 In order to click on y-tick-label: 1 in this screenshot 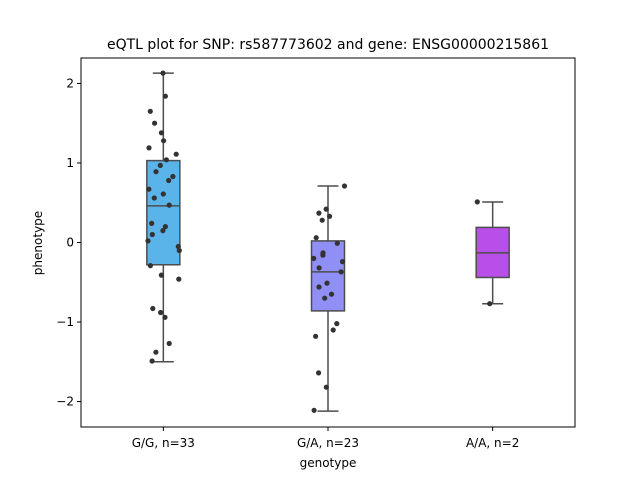, I will do `click(70, 163)`.